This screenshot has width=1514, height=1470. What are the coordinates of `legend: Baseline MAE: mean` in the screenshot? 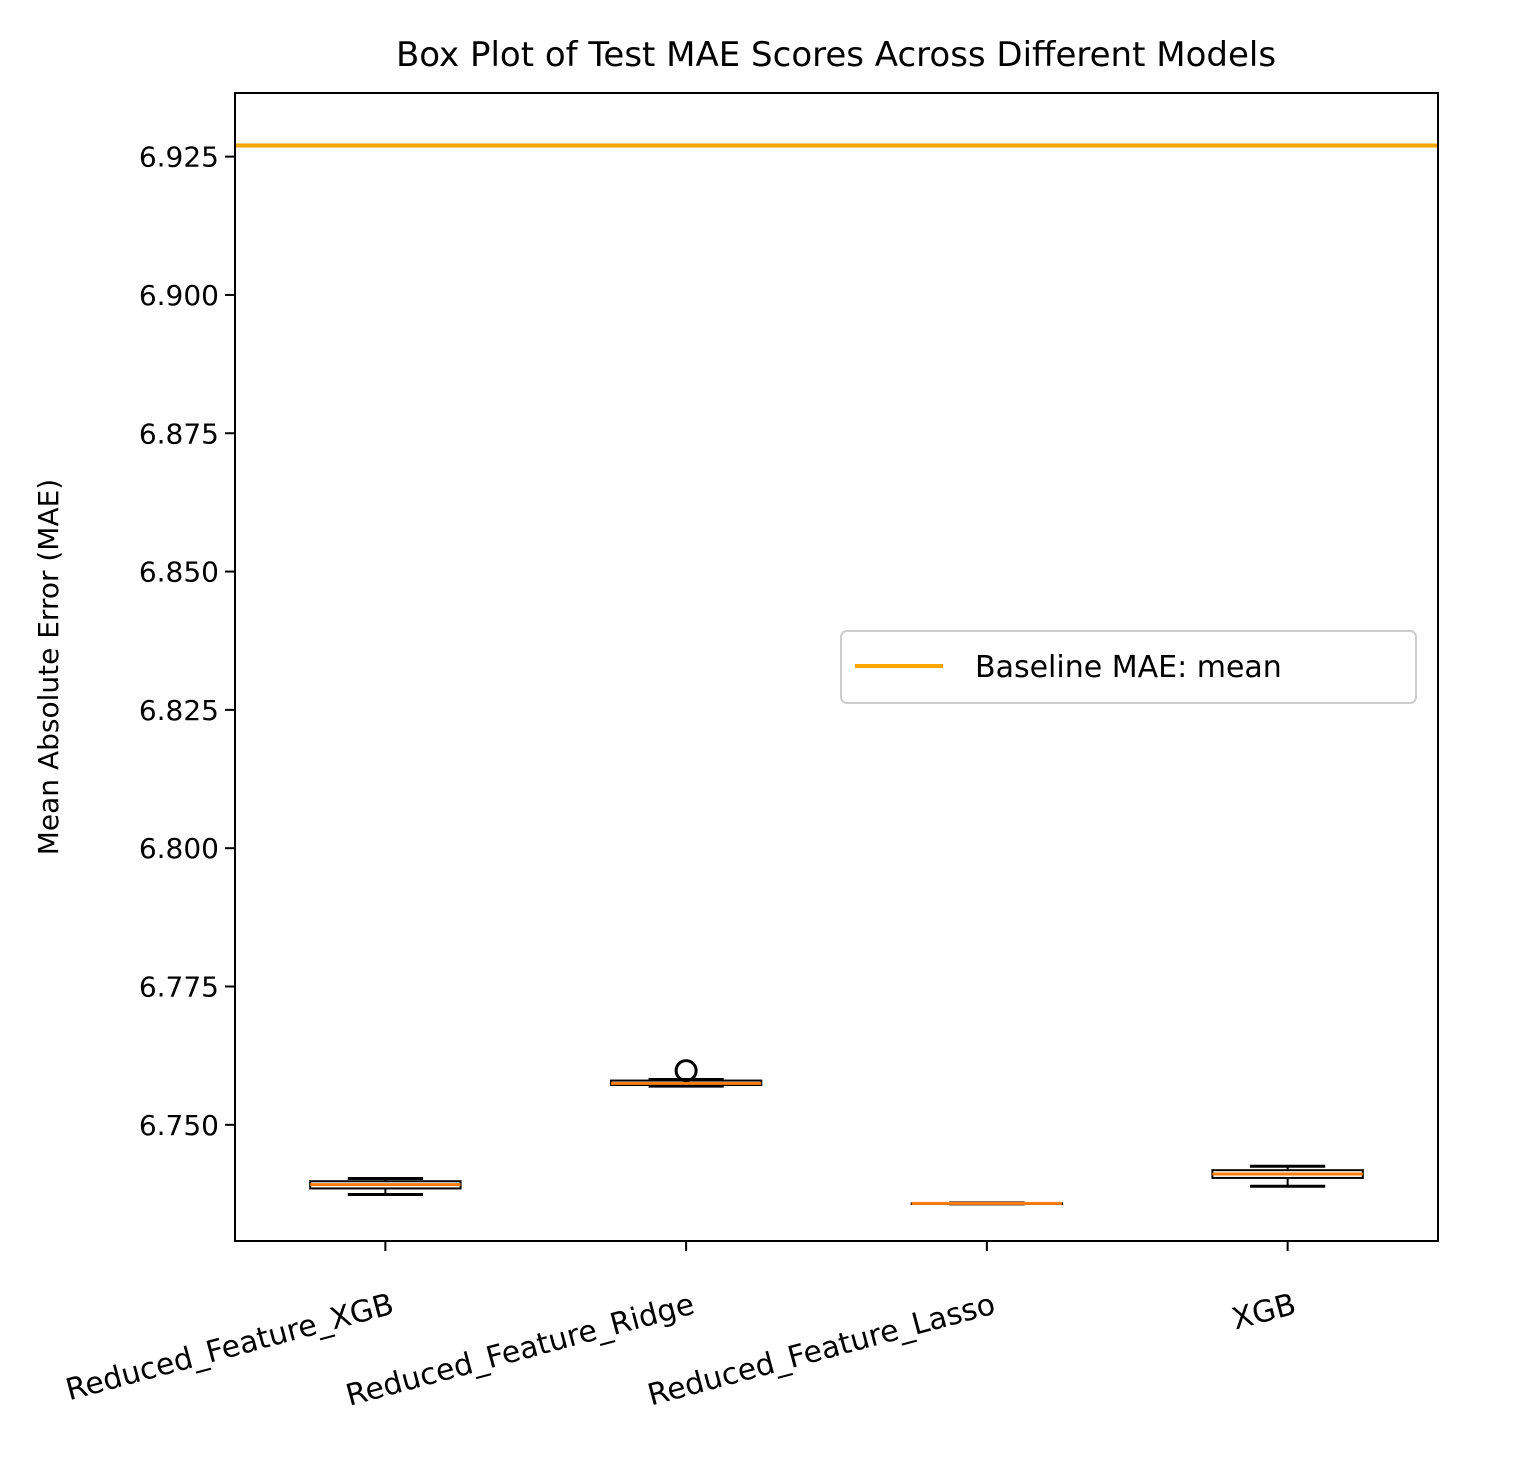 It's located at (1128, 667).